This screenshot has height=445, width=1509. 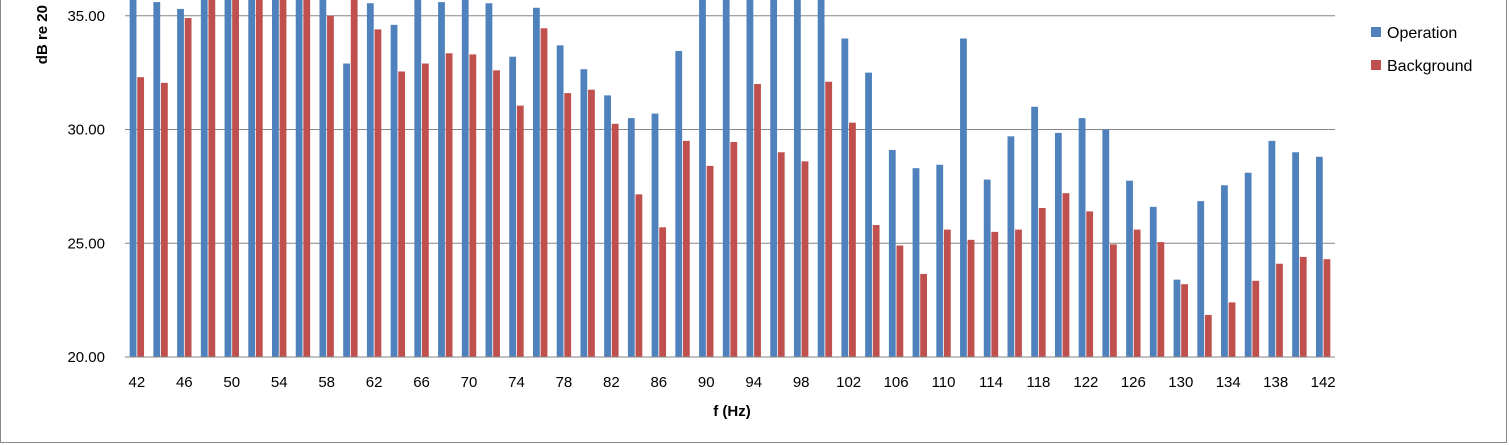 I want to click on x-tick-label: 138, so click(x=1275, y=382).